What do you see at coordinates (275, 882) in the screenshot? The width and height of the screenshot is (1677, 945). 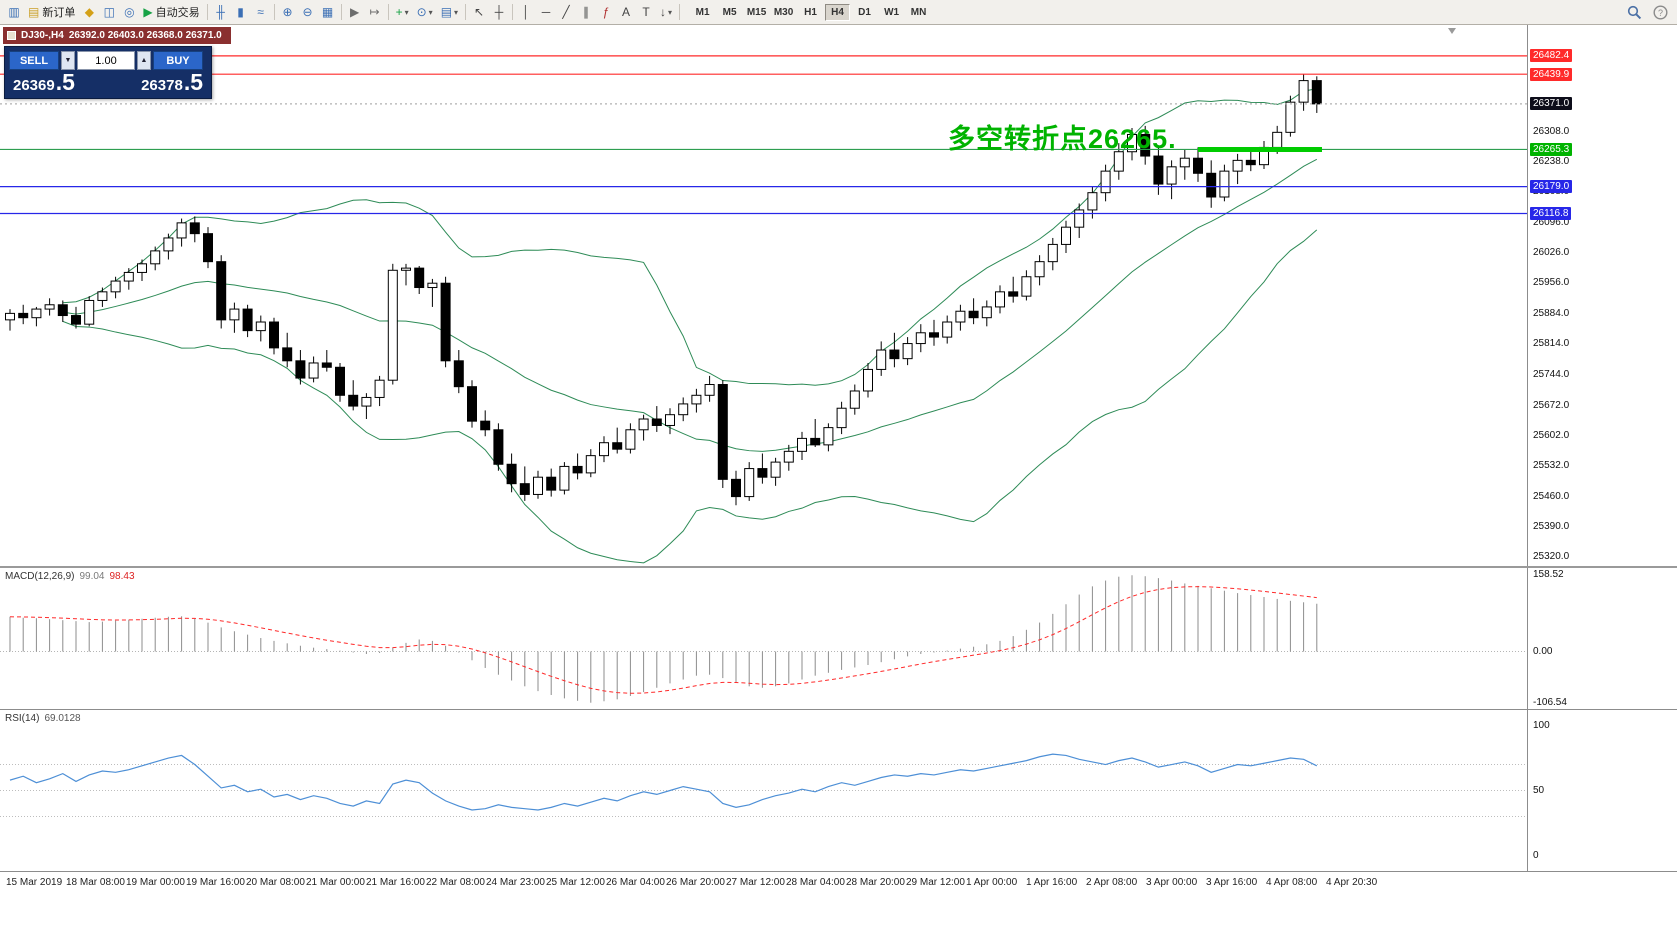 I see `time-label: 20 Mar 08:00` at bounding box center [275, 882].